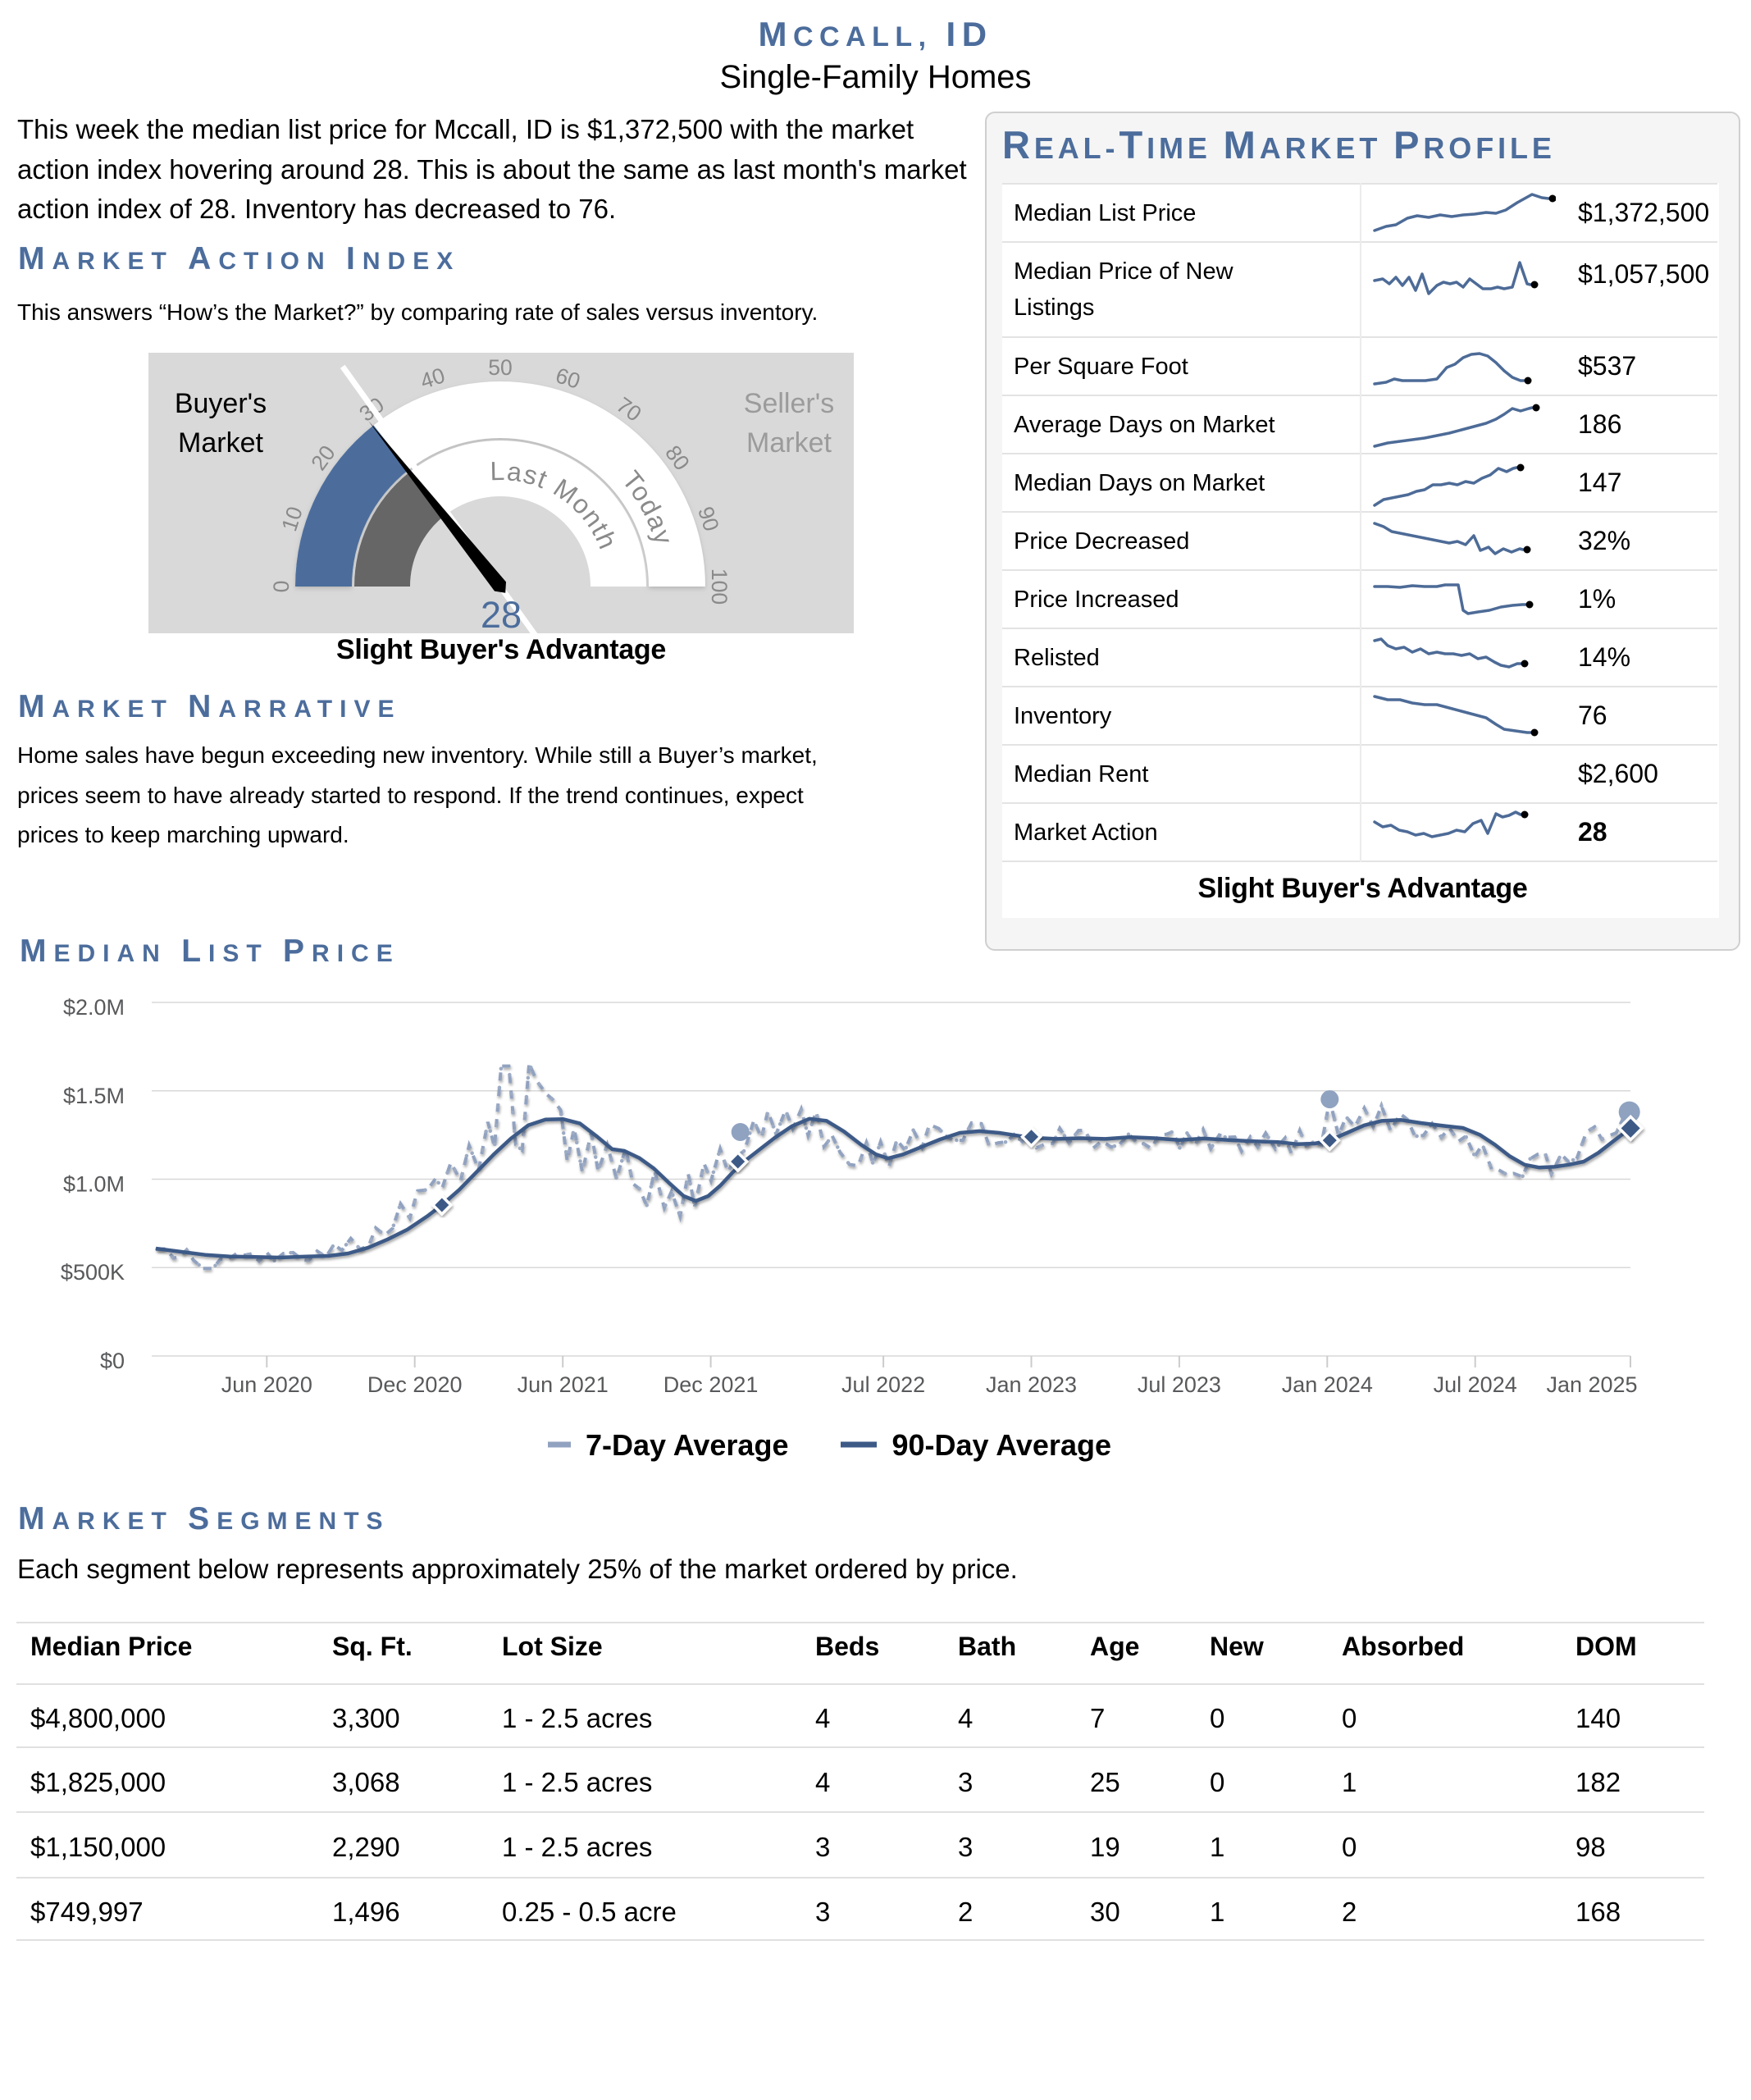  I want to click on svg-text: $500K, so click(93, 1273).